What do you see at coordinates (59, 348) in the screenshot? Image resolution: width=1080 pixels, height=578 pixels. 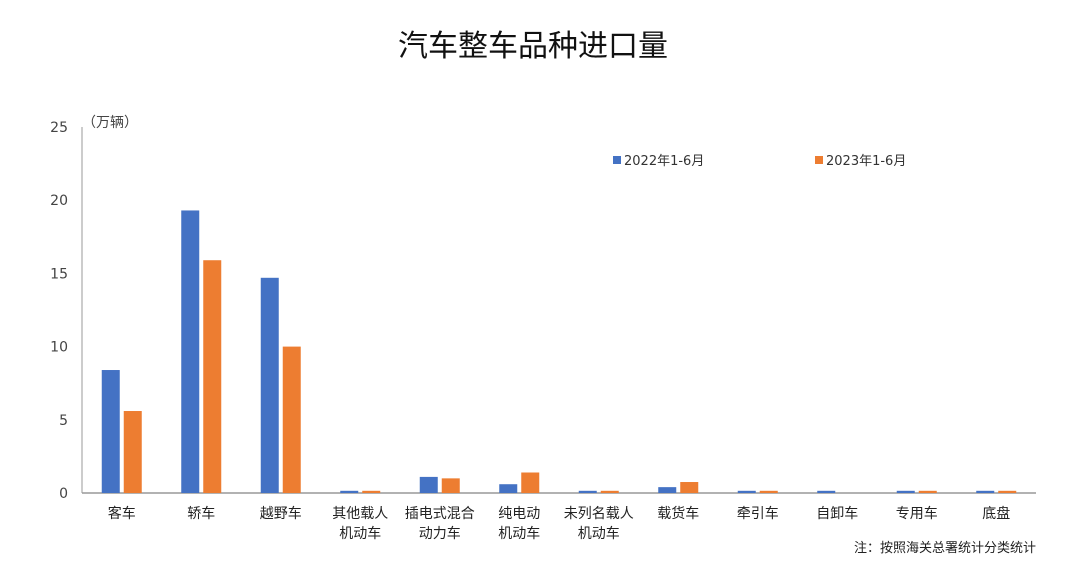 I see `y-tick-label: 10` at bounding box center [59, 348].